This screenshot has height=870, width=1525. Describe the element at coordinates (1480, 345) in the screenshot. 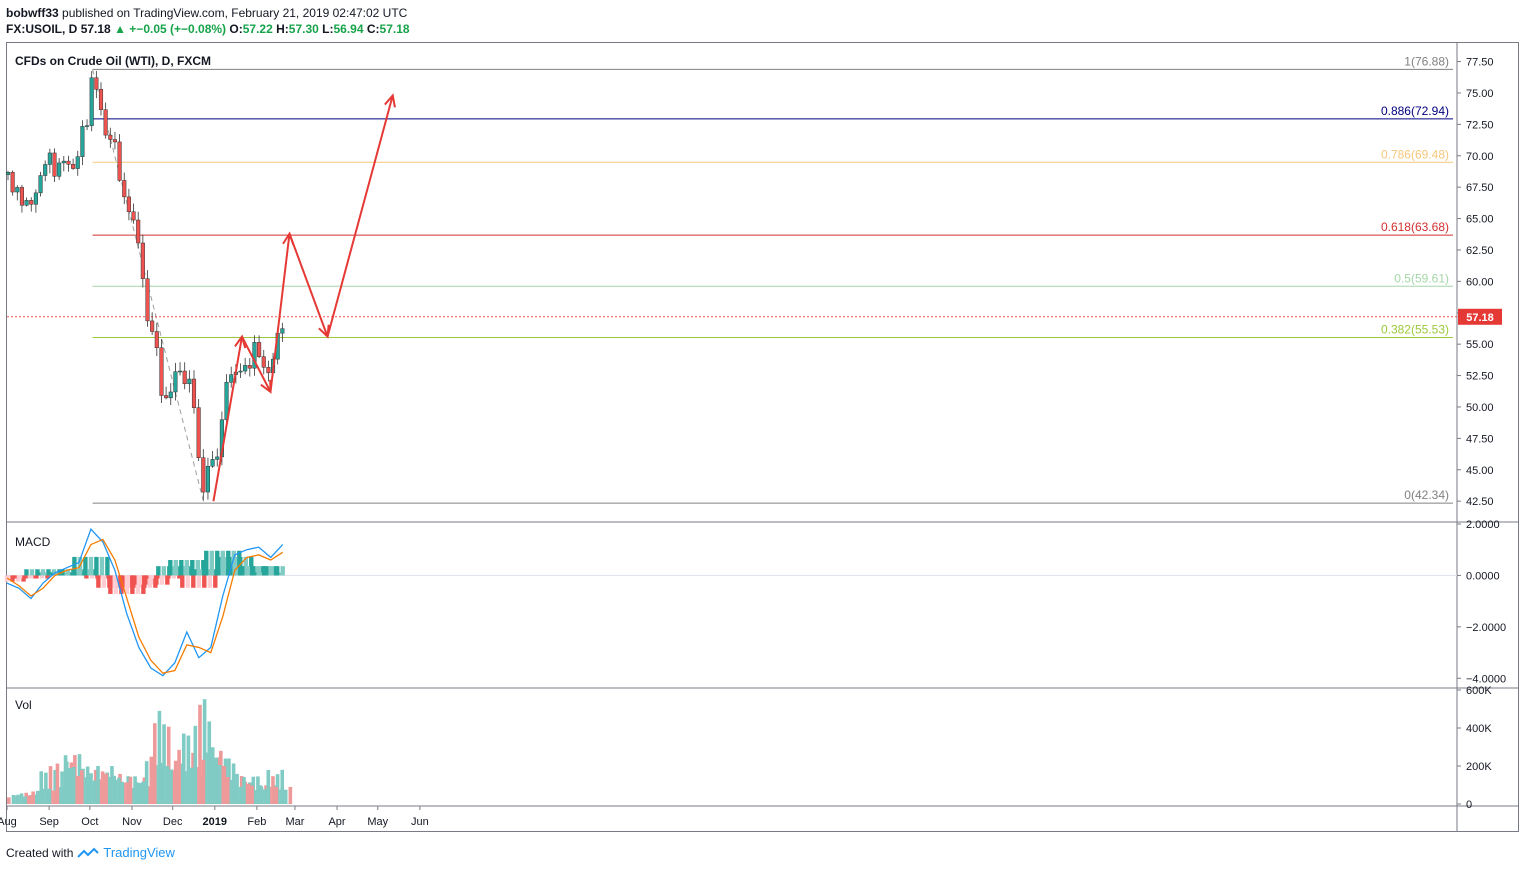

I see `price-tick-label: 55.00` at that location.